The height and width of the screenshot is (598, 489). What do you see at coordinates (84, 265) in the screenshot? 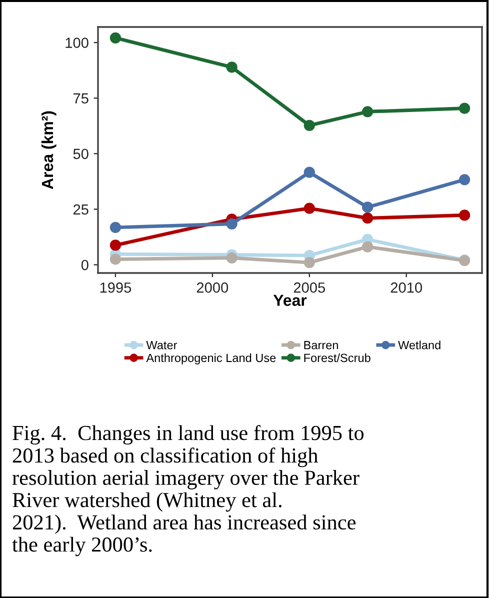
I see `y-tick-label: 0` at bounding box center [84, 265].